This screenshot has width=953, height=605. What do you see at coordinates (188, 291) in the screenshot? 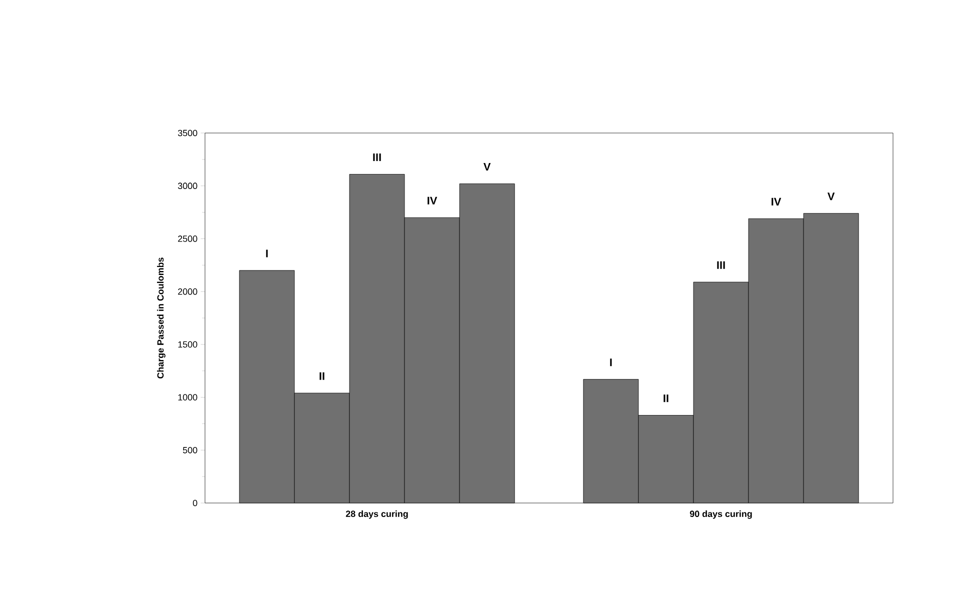
I see `y-tick-label: 2000` at bounding box center [188, 291].